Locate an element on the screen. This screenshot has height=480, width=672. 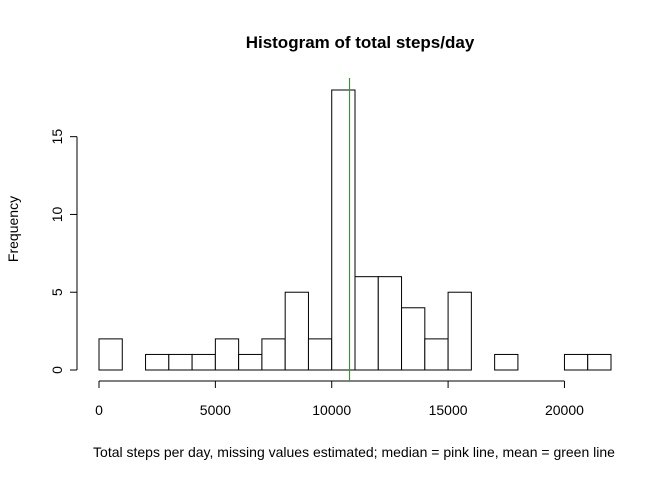
x-tick-label: 10000 is located at coordinates (331, 410).